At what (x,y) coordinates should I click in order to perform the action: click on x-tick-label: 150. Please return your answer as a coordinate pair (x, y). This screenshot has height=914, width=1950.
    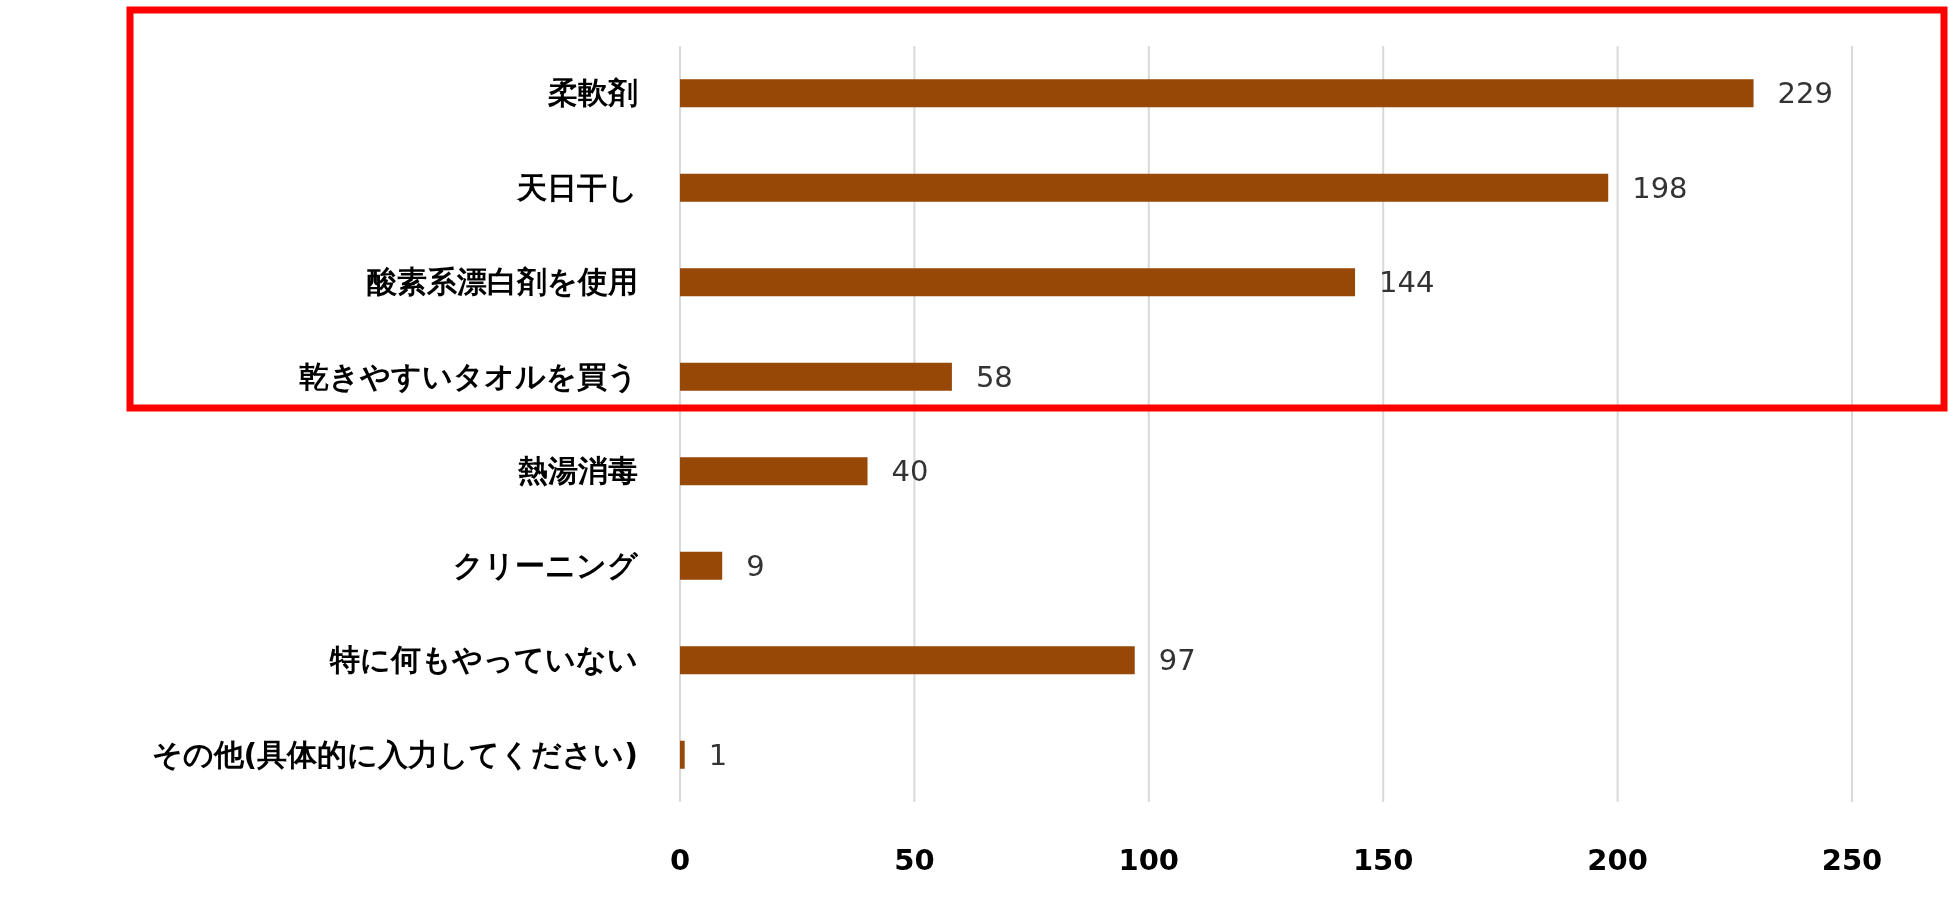
    Looking at the image, I should click on (1383, 860).